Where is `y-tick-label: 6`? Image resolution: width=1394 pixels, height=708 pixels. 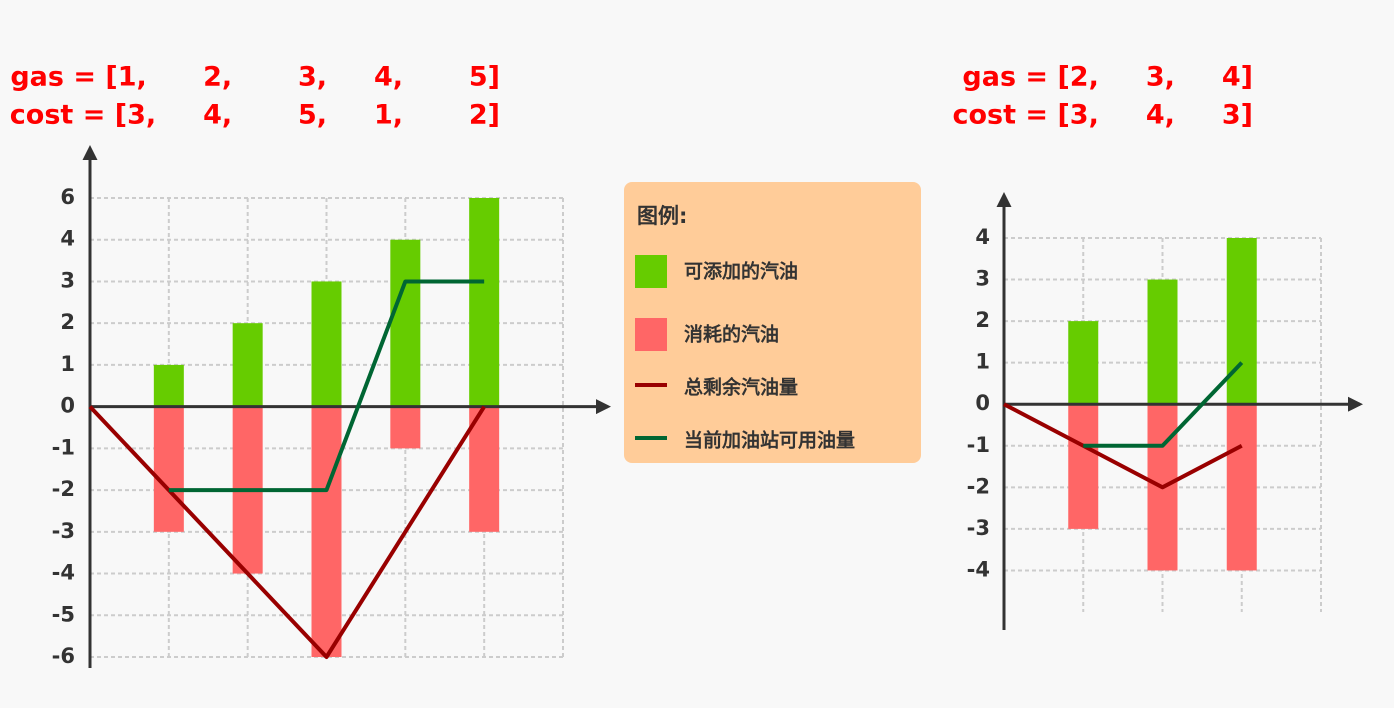 y-tick-label: 6 is located at coordinates (67, 197).